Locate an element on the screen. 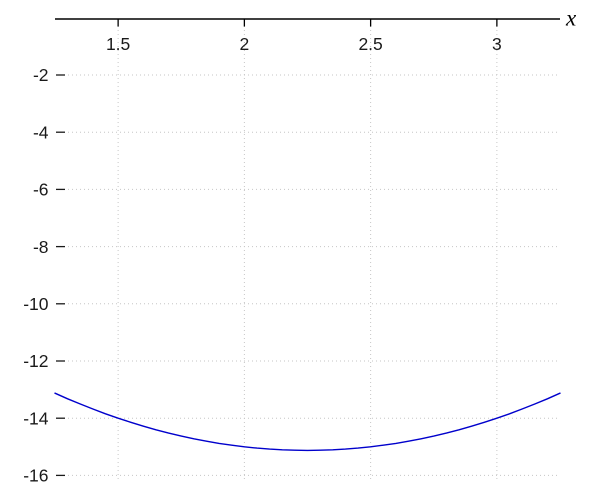 This screenshot has height=500, width=600. y-tick-label: -6 is located at coordinates (41, 190).